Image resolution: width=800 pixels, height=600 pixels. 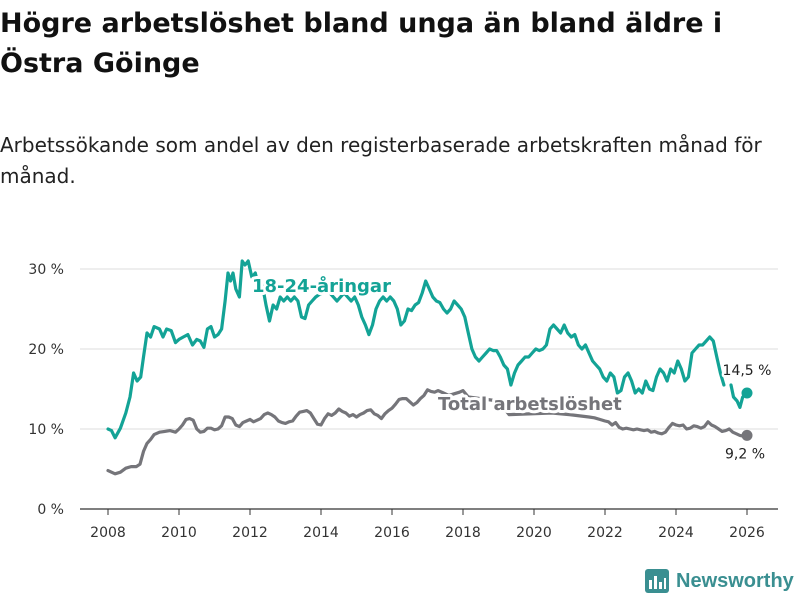 I want to click on x-tick-label: 2018, so click(x=463, y=533).